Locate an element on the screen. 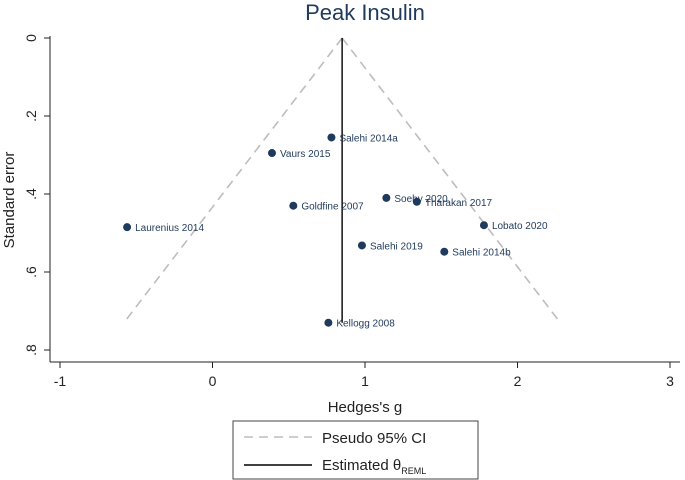  study-point-label: Salehi 2014a is located at coordinates (368, 138).